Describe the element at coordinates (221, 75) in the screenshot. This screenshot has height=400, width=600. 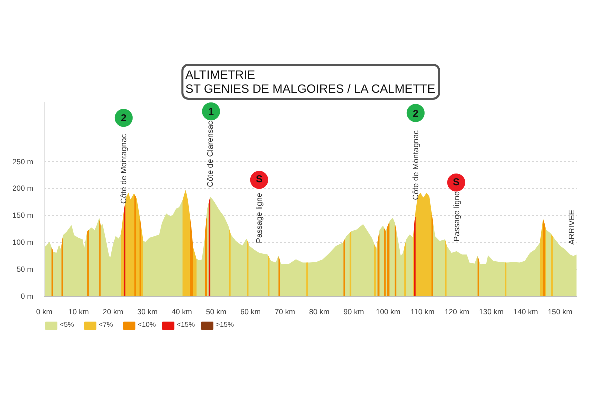
I see `chart-title: ALTIMETRIE` at that location.